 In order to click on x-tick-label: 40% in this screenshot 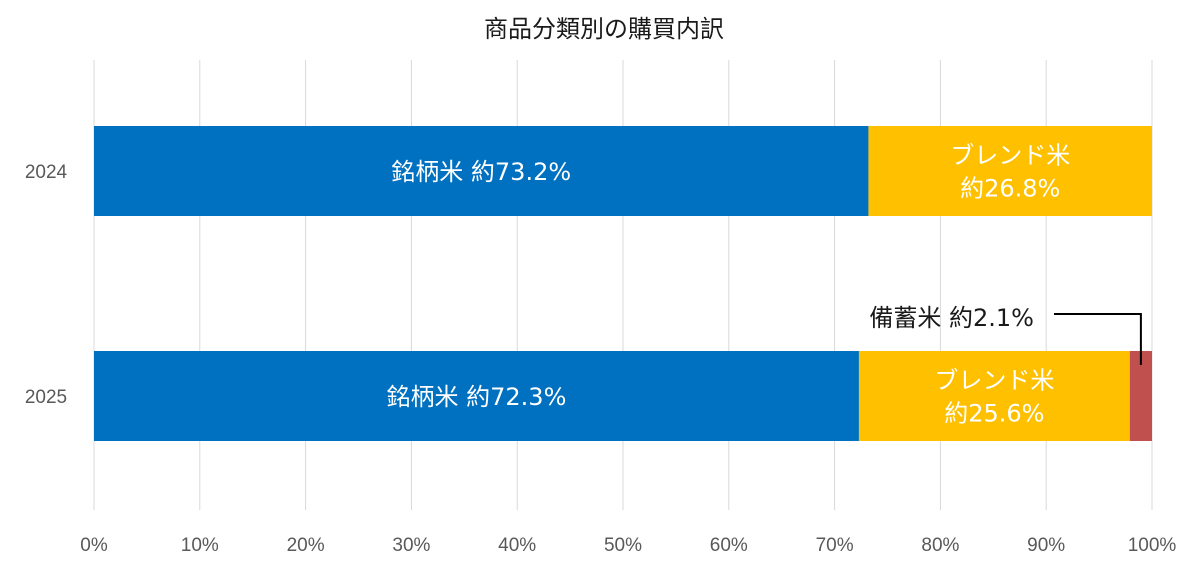, I will do `click(517, 545)`.